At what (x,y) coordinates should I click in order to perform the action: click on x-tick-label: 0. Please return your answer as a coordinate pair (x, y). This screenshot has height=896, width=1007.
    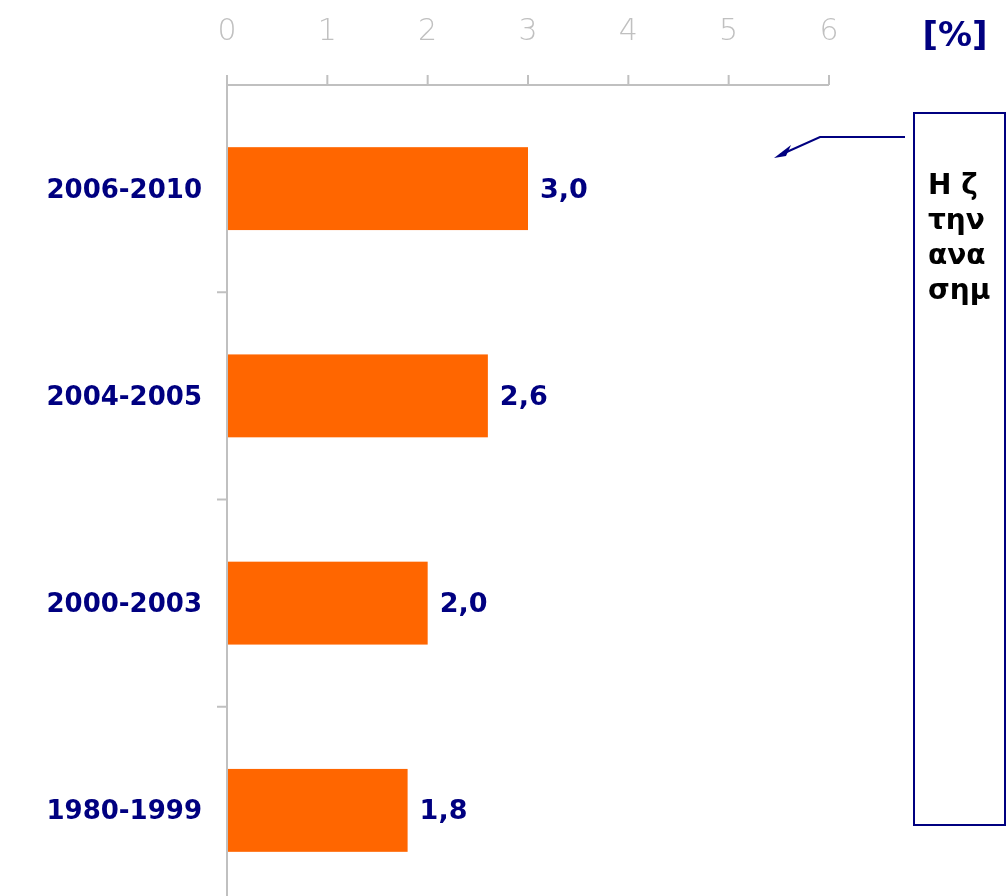
    Looking at the image, I should click on (227, 29).